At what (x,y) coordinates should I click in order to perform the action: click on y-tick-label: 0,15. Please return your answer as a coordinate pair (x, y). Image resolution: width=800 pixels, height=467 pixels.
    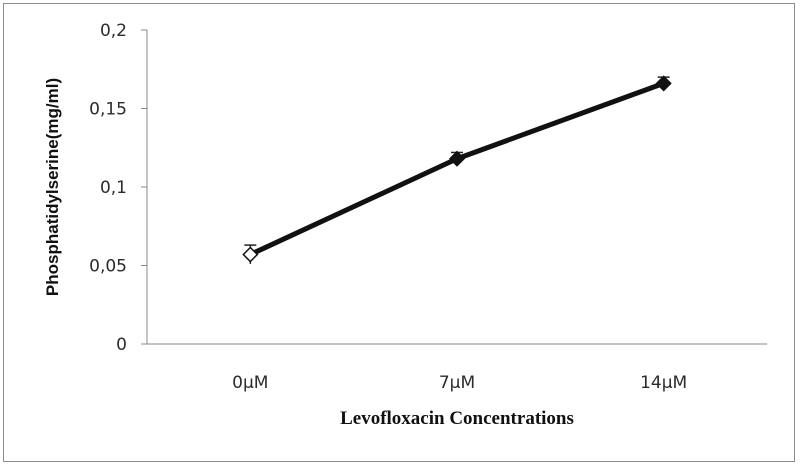
    Looking at the image, I should click on (108, 110).